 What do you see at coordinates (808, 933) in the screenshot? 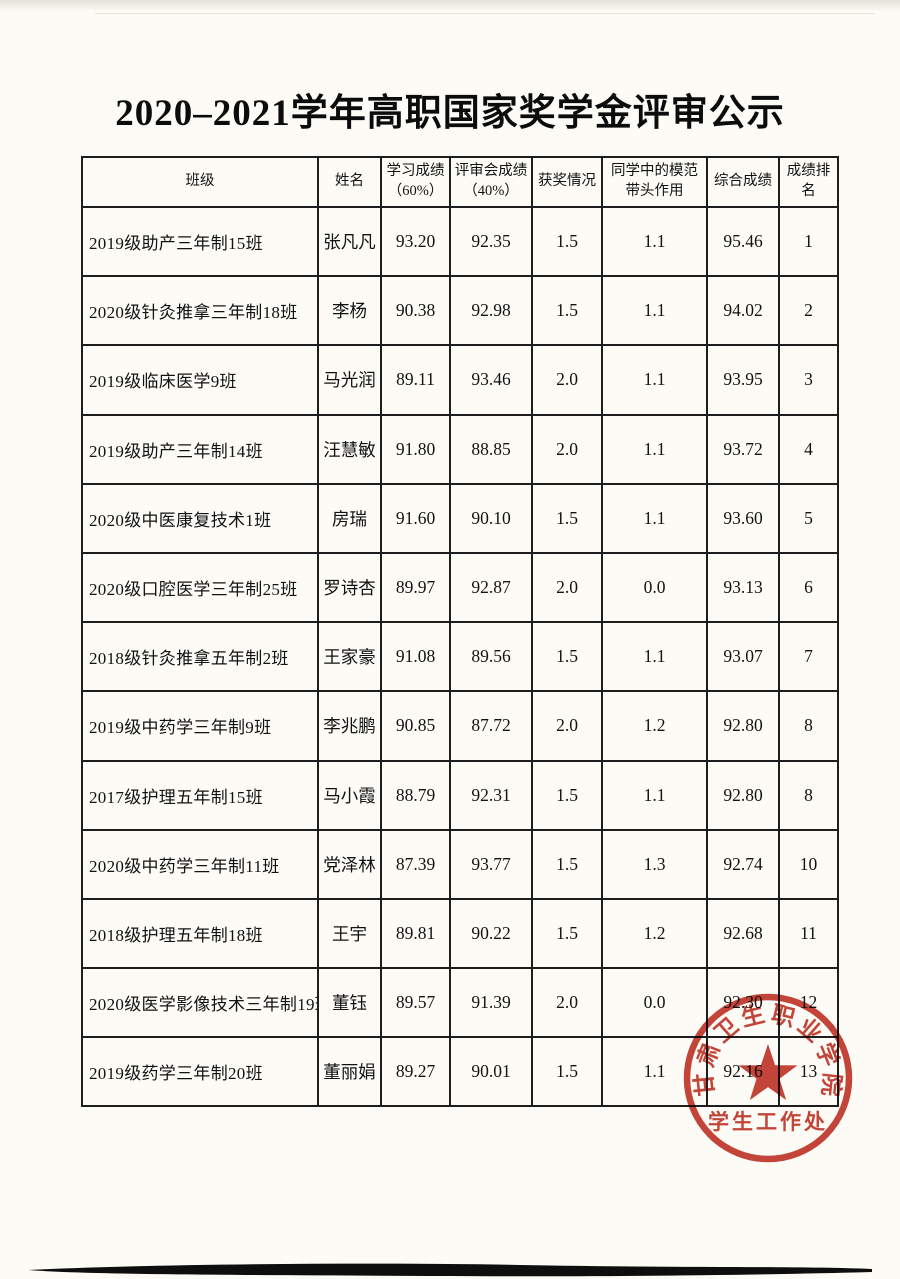
I see `cell-rank: 11` at bounding box center [808, 933].